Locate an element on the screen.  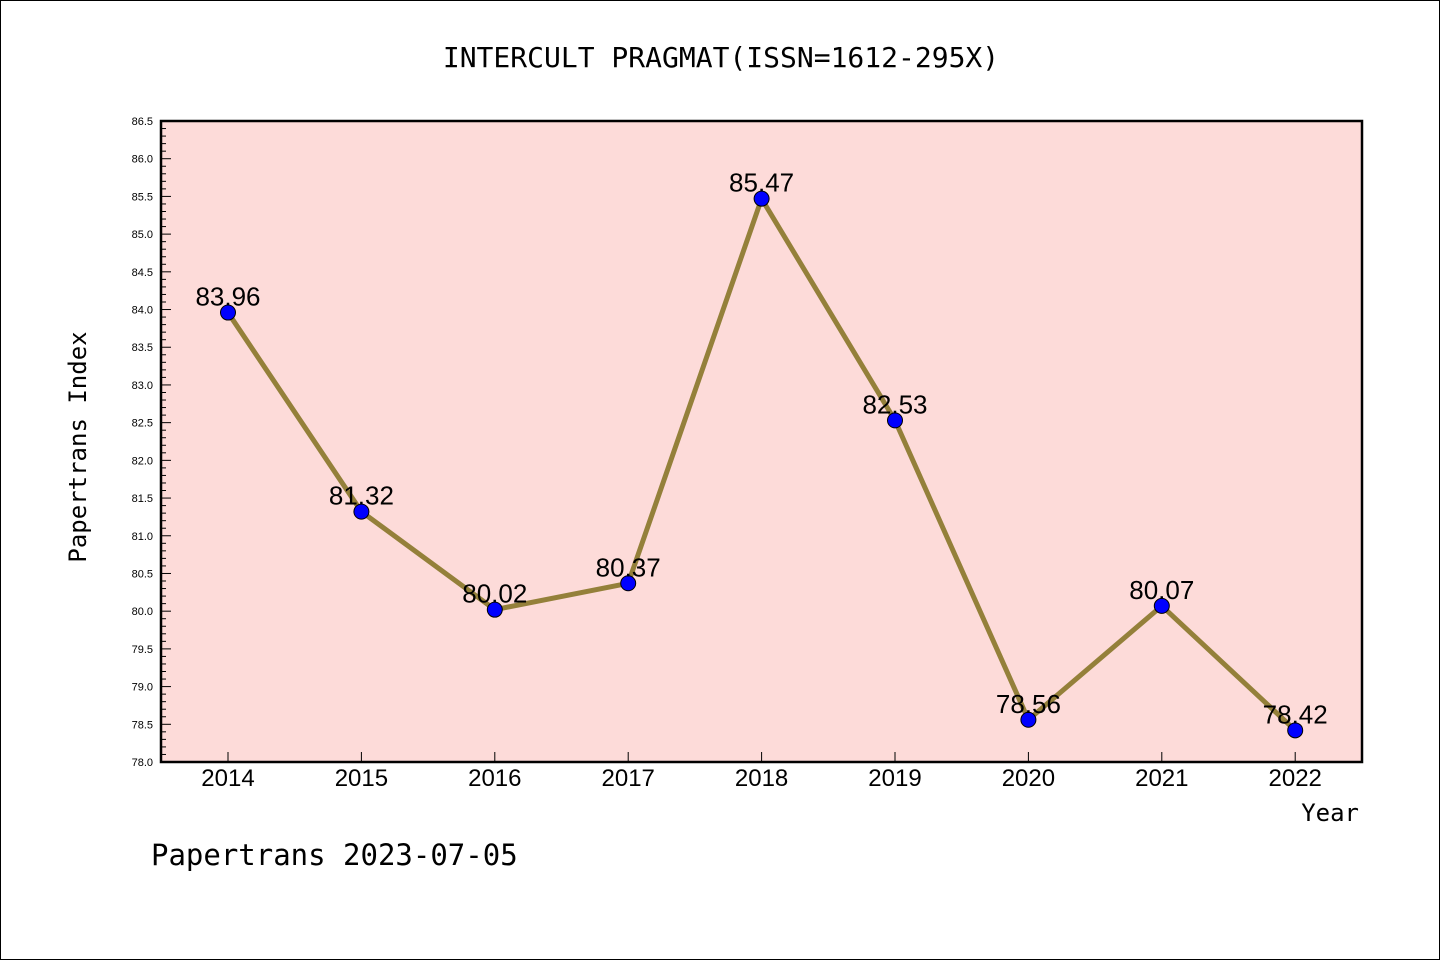
data-label: 80.07 is located at coordinates (1161, 590).